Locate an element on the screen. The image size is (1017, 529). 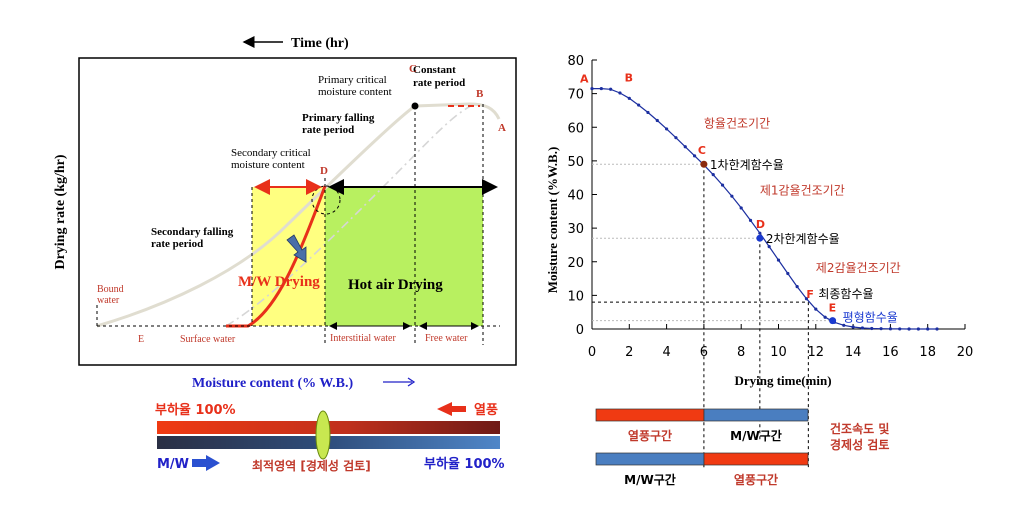
y-tick-label: 10 is located at coordinates (575, 296).